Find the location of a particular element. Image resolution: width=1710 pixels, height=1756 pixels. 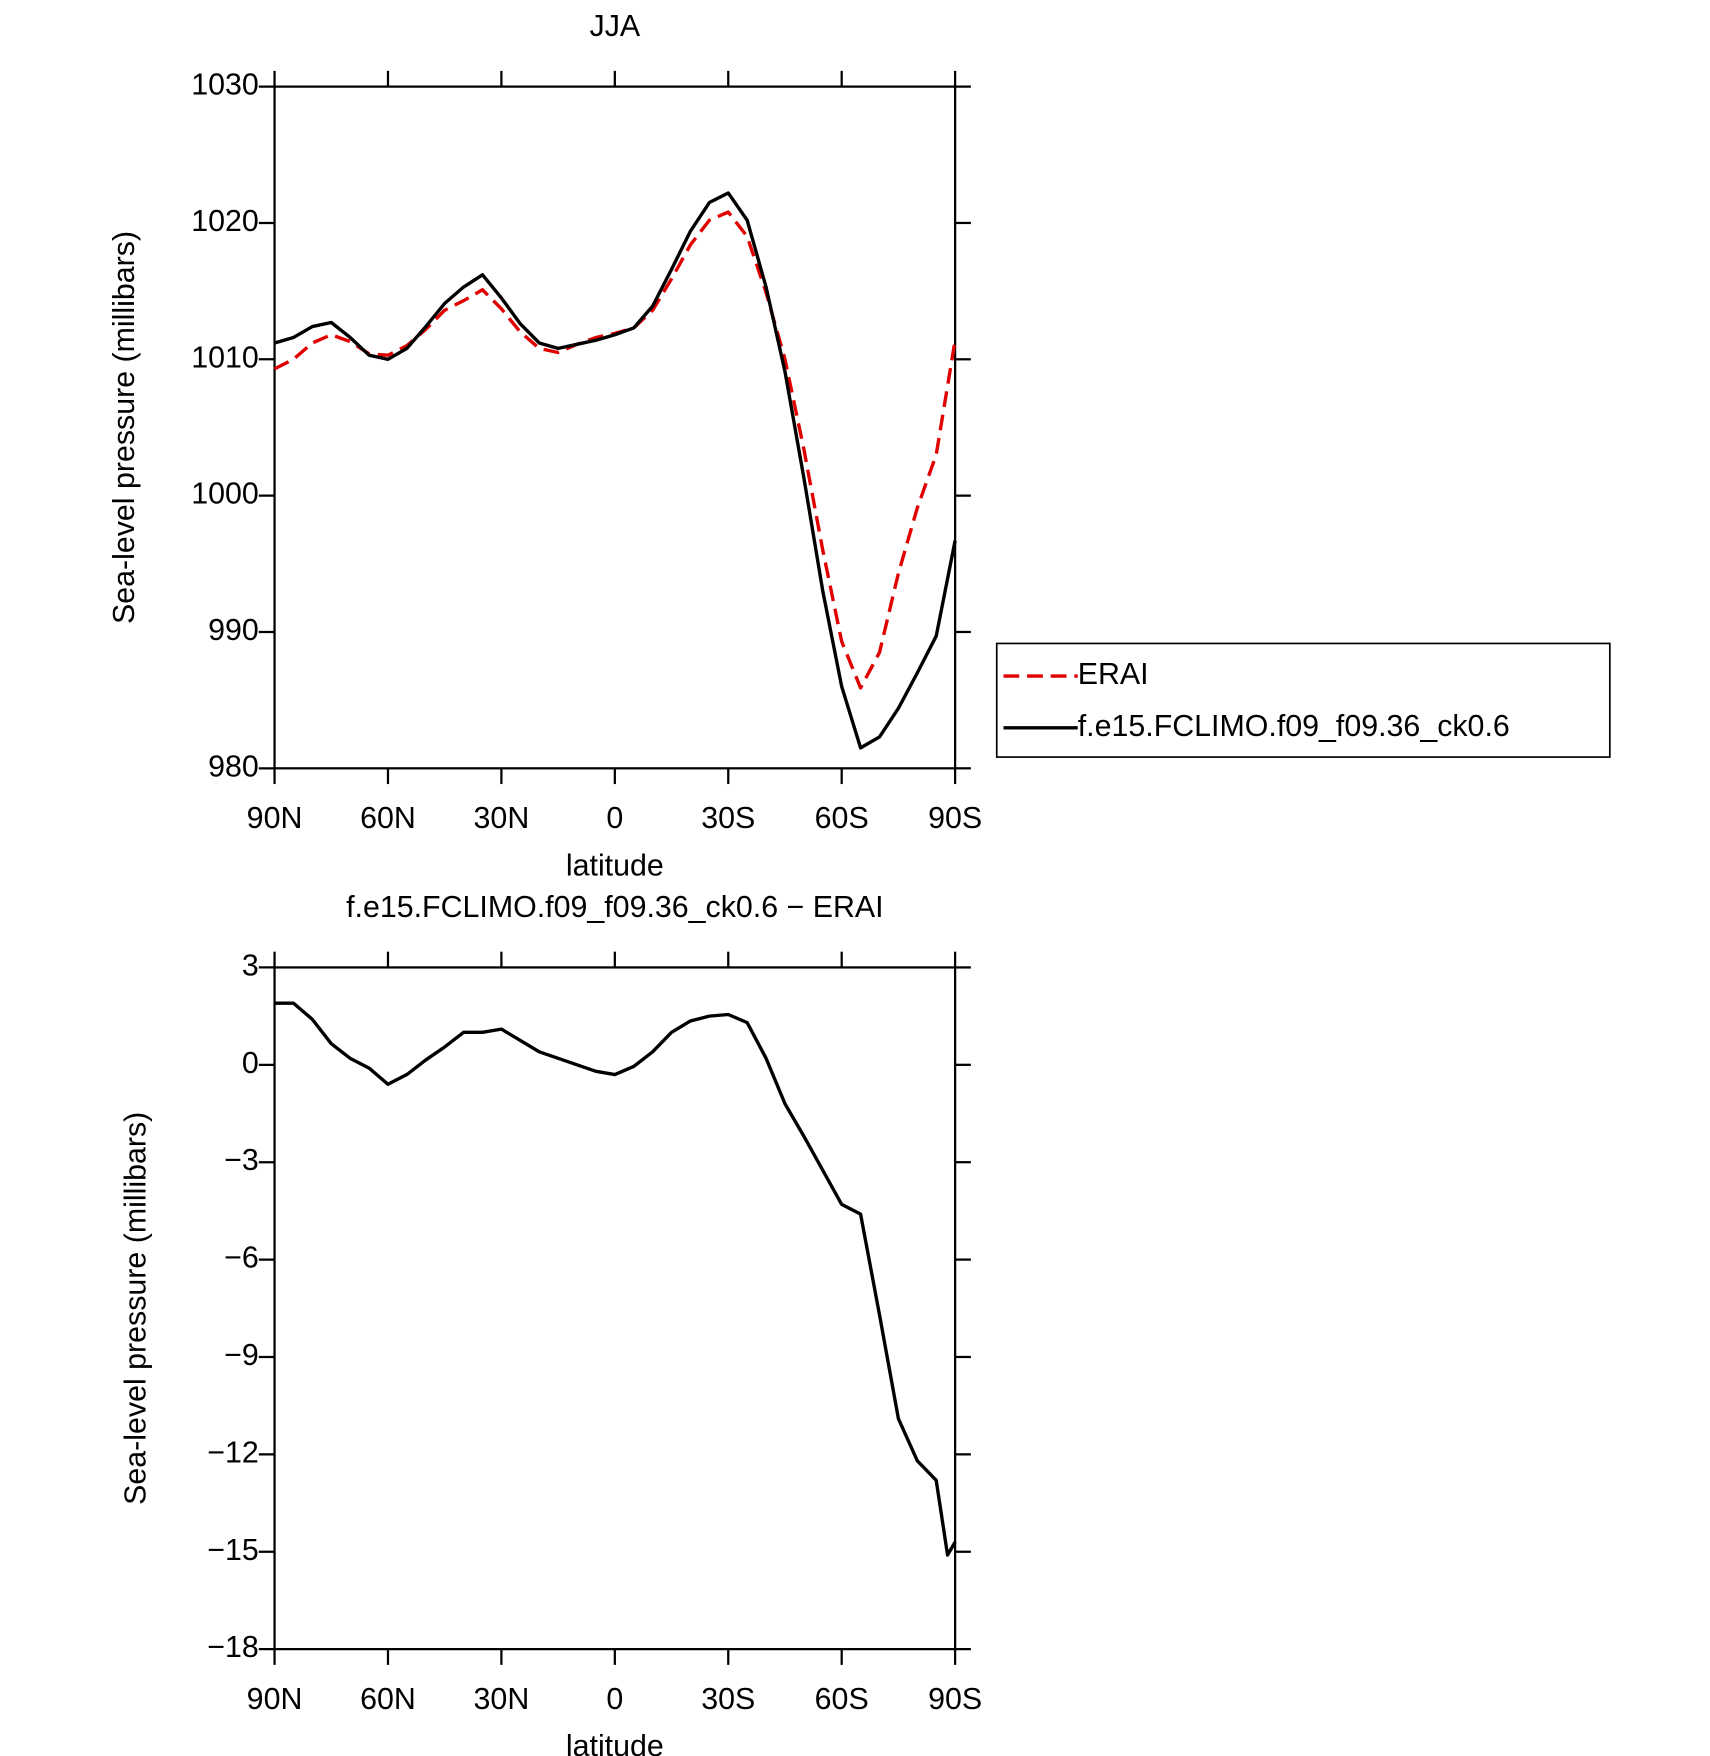

chart-title: JJA is located at coordinates (615, 26).